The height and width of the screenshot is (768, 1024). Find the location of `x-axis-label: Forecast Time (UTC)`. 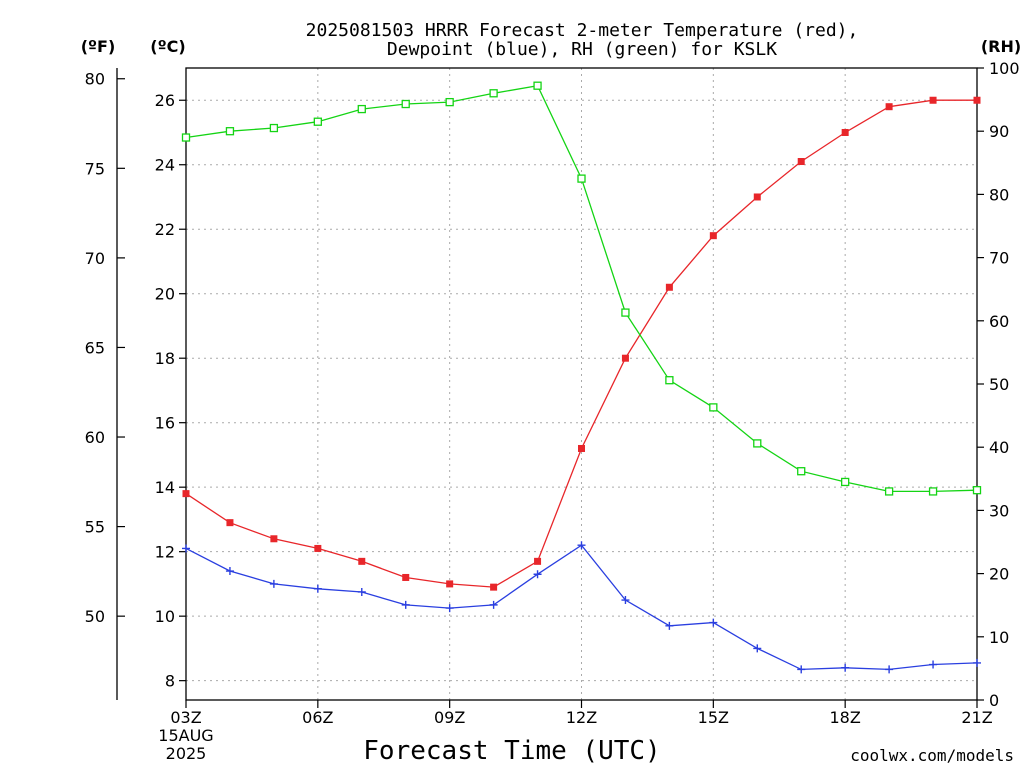

x-axis-label: Forecast Time (UTC) is located at coordinates (511, 751).